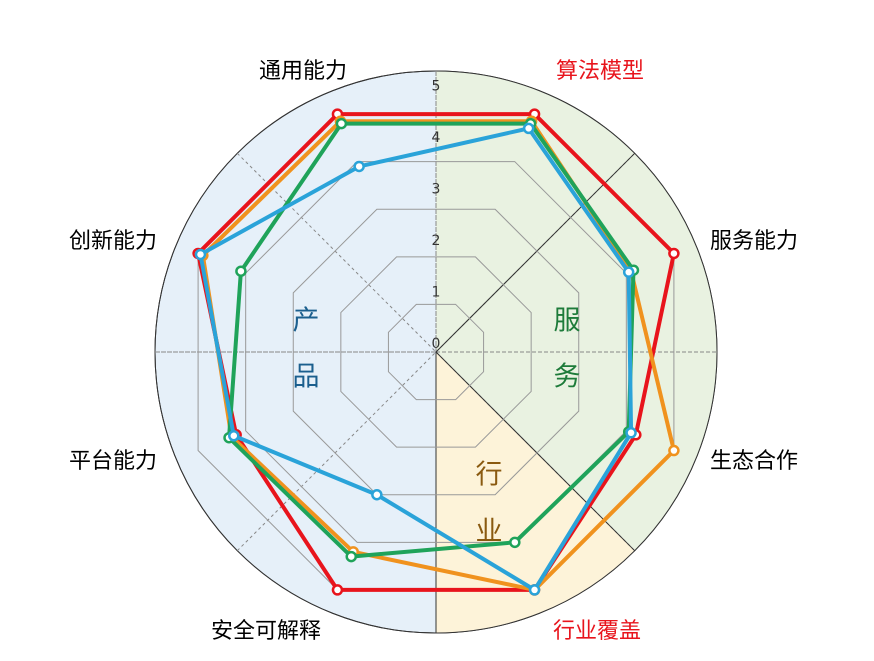 This screenshot has width=874, height=661. I want to click on tick-label: 1, so click(436, 293).